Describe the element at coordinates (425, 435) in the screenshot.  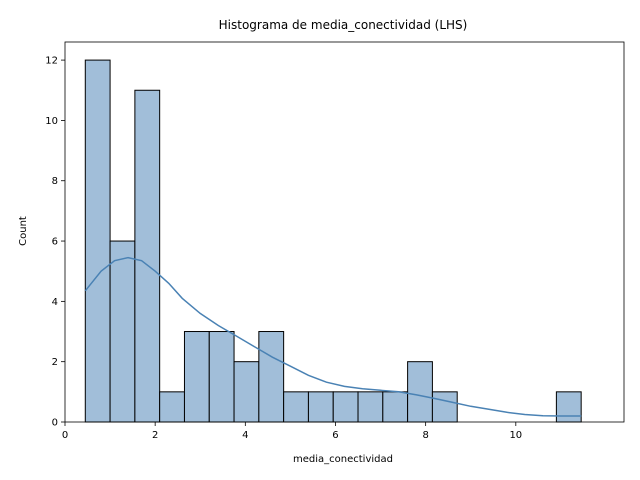
I see `x-tick-label: 8` at that location.